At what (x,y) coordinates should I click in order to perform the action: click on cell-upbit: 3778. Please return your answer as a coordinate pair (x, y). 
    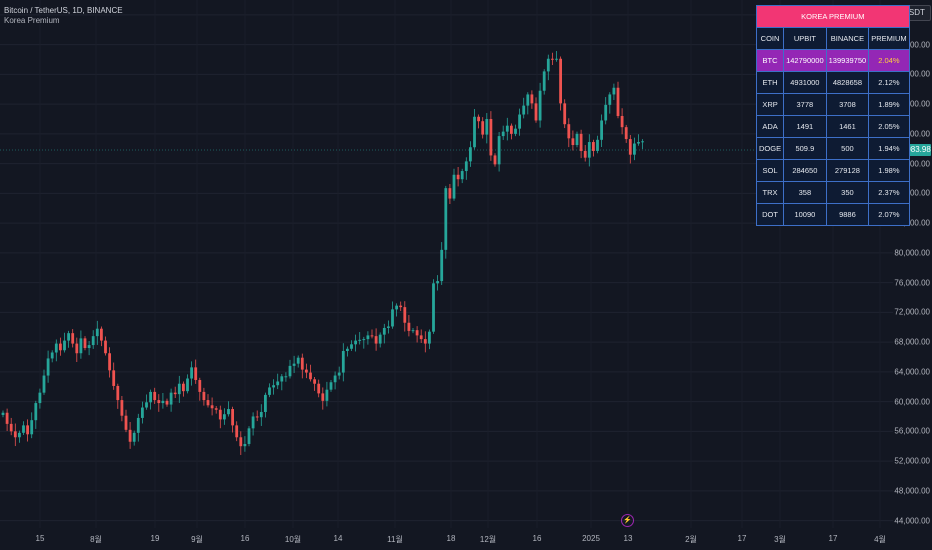
    Looking at the image, I should click on (805, 104).